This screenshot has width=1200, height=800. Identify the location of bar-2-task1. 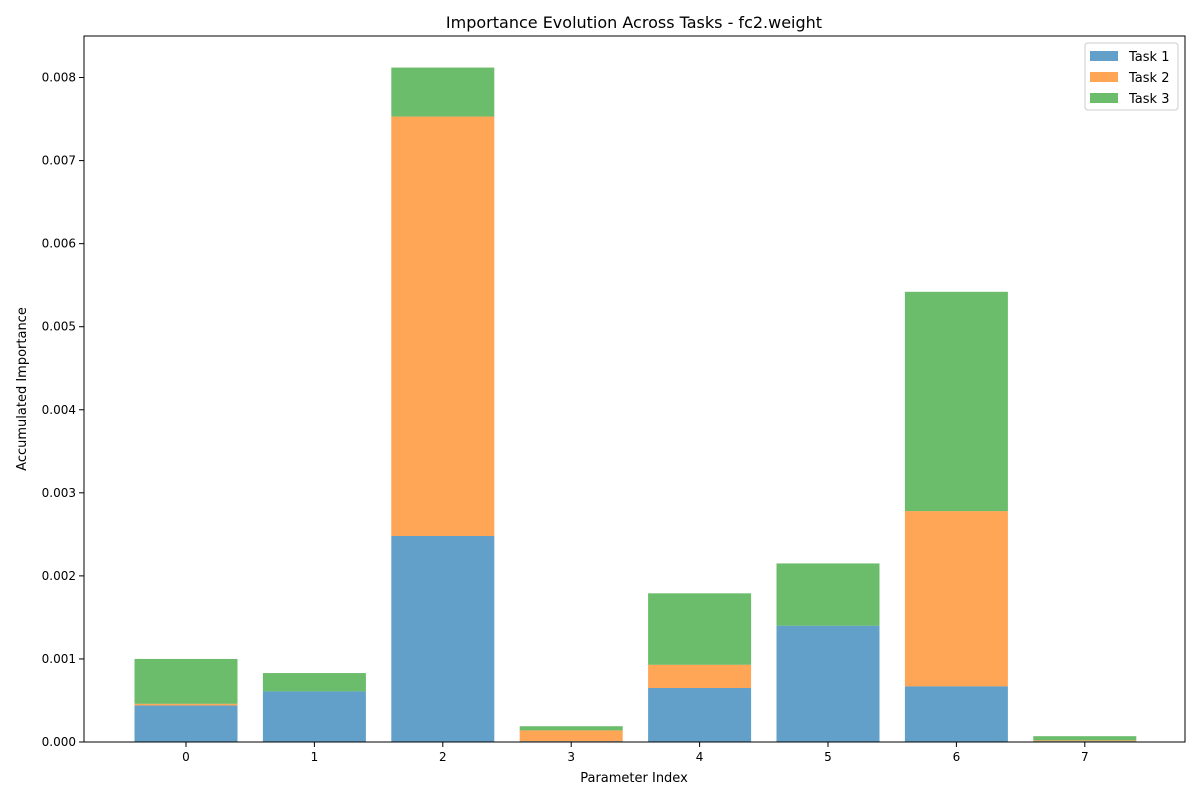
(443, 639).